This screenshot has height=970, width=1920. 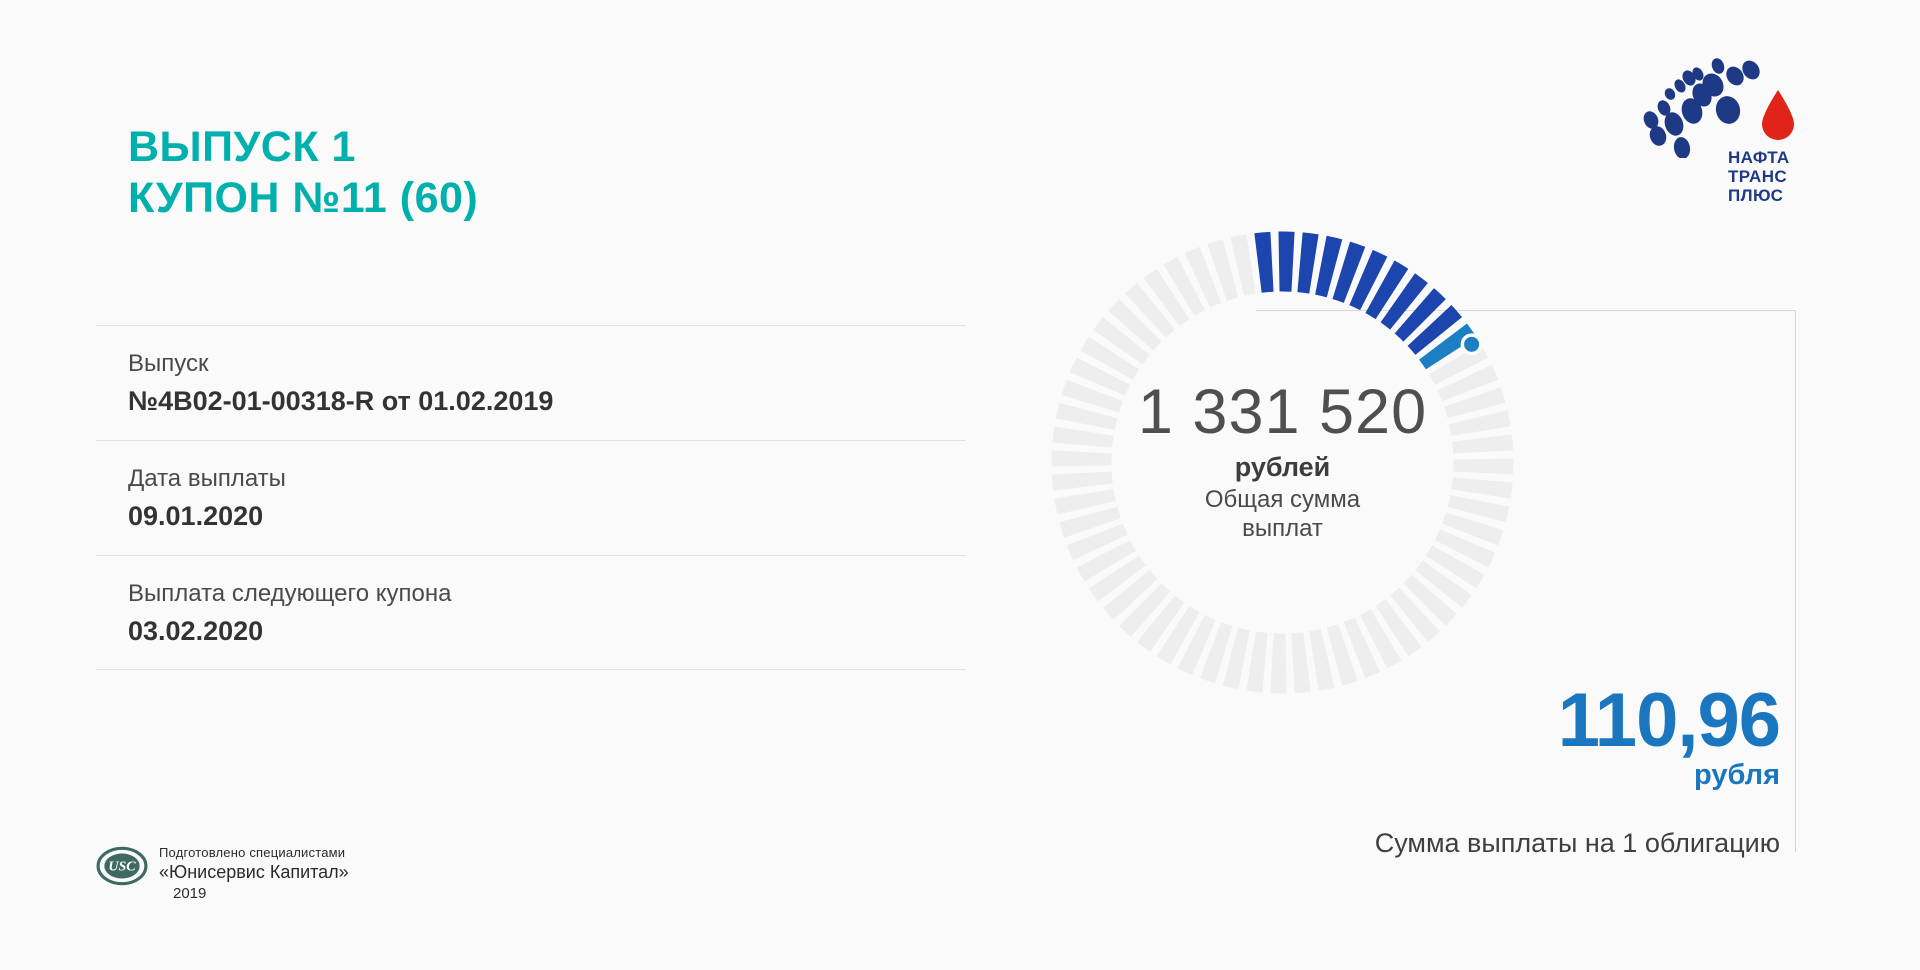 I want to click on brand-name-line-1: НАФТА, so click(x=1759, y=157).